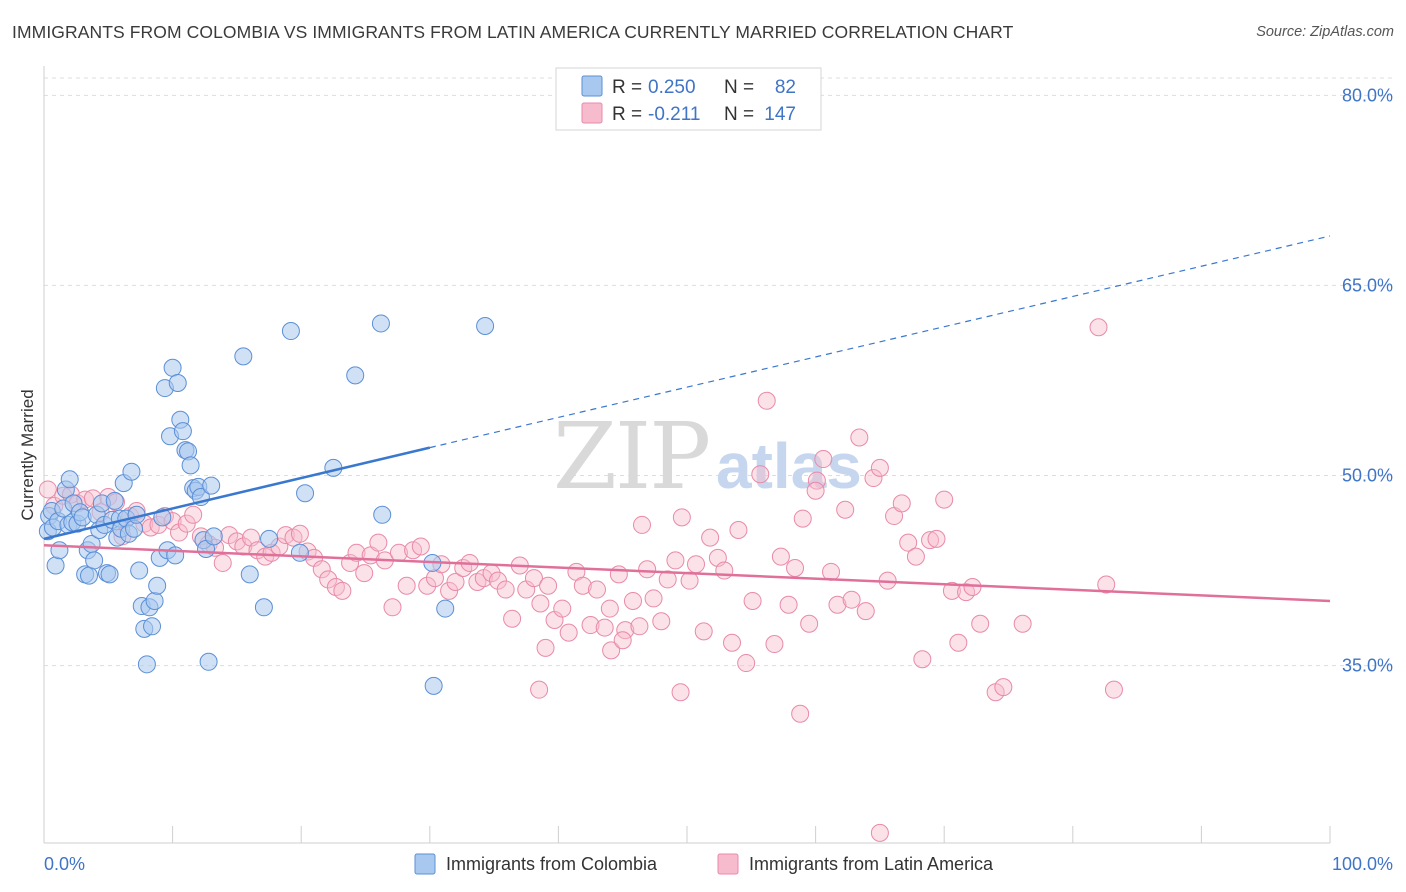 This screenshot has height=892, width=1406. I want to click on y-tick-label: 50.0%, so click(1367, 476).